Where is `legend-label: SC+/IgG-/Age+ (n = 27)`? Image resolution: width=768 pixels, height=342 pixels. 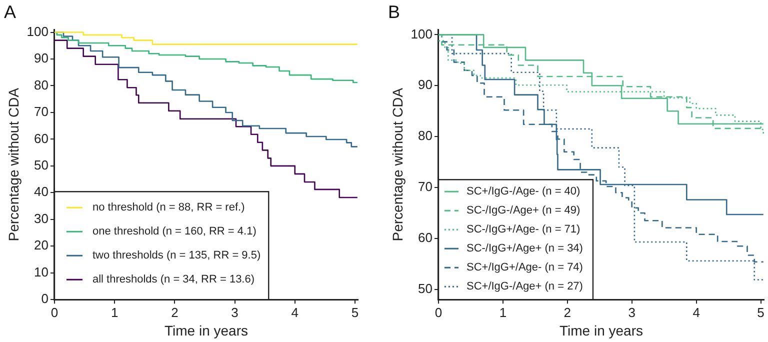
legend-label: SC+/IgG-/Age+ (n = 27) is located at coordinates (524, 286).